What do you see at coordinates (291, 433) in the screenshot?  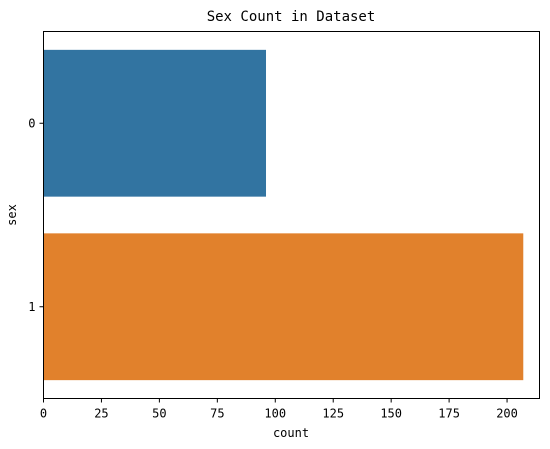 I see `x-axis-label: count` at bounding box center [291, 433].